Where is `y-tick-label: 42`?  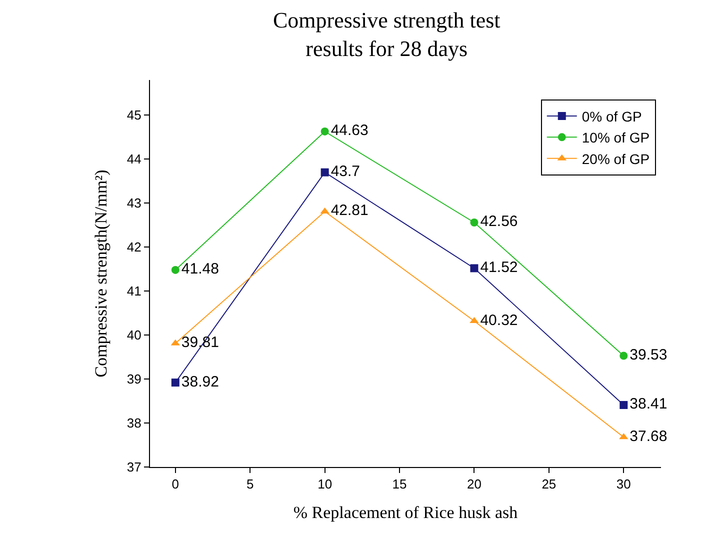
y-tick-label: 42 is located at coordinates (134, 247).